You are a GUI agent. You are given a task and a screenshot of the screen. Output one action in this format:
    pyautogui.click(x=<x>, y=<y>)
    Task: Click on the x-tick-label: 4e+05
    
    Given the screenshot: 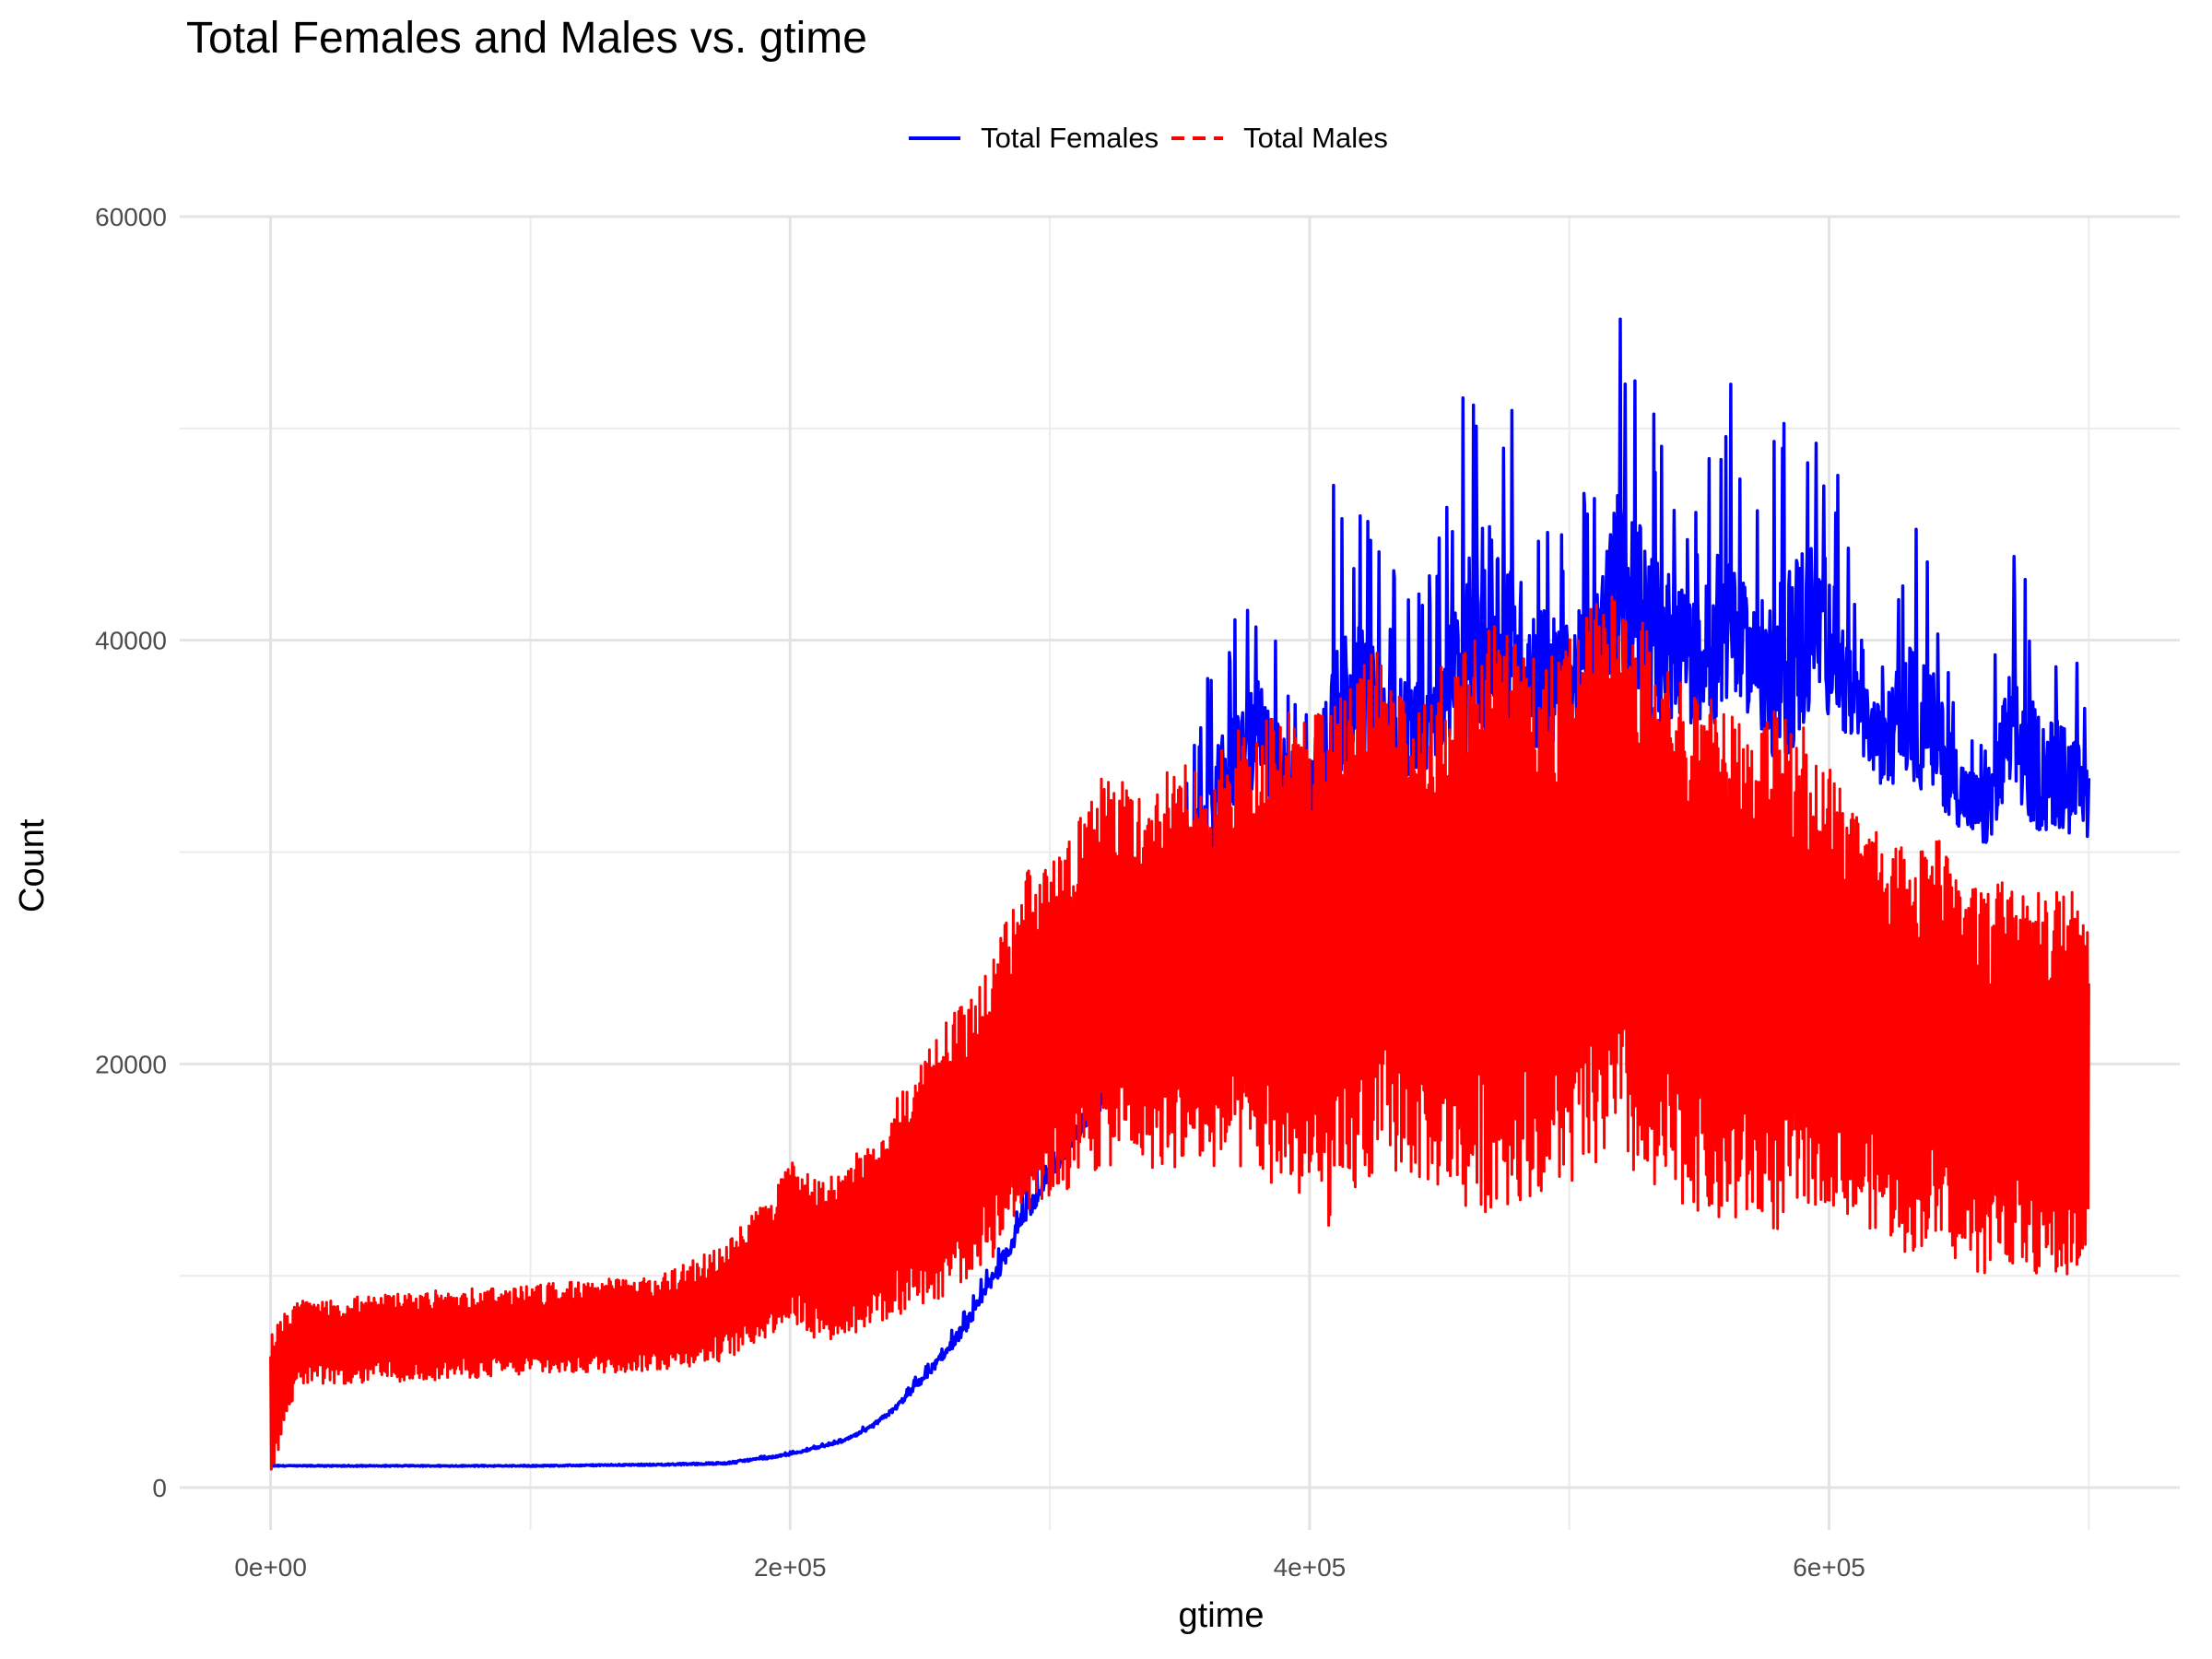 What is the action you would take?
    pyautogui.click(x=1310, y=1567)
    